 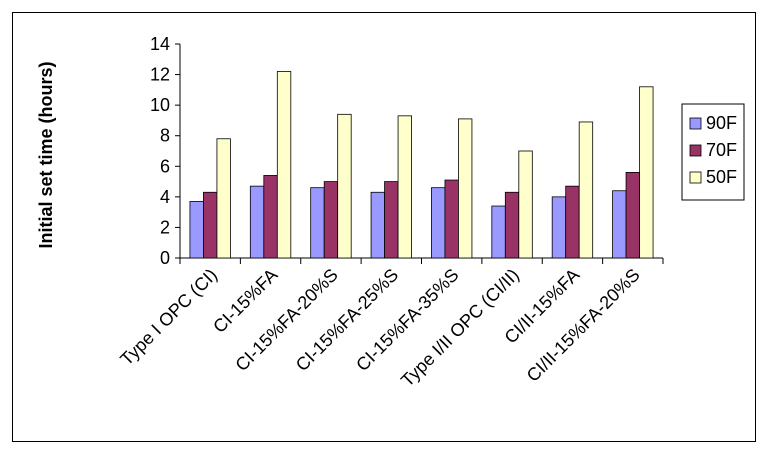 What do you see at coordinates (168, 317) in the screenshot?
I see `x-tick-label: Type I OPC (CI)` at bounding box center [168, 317].